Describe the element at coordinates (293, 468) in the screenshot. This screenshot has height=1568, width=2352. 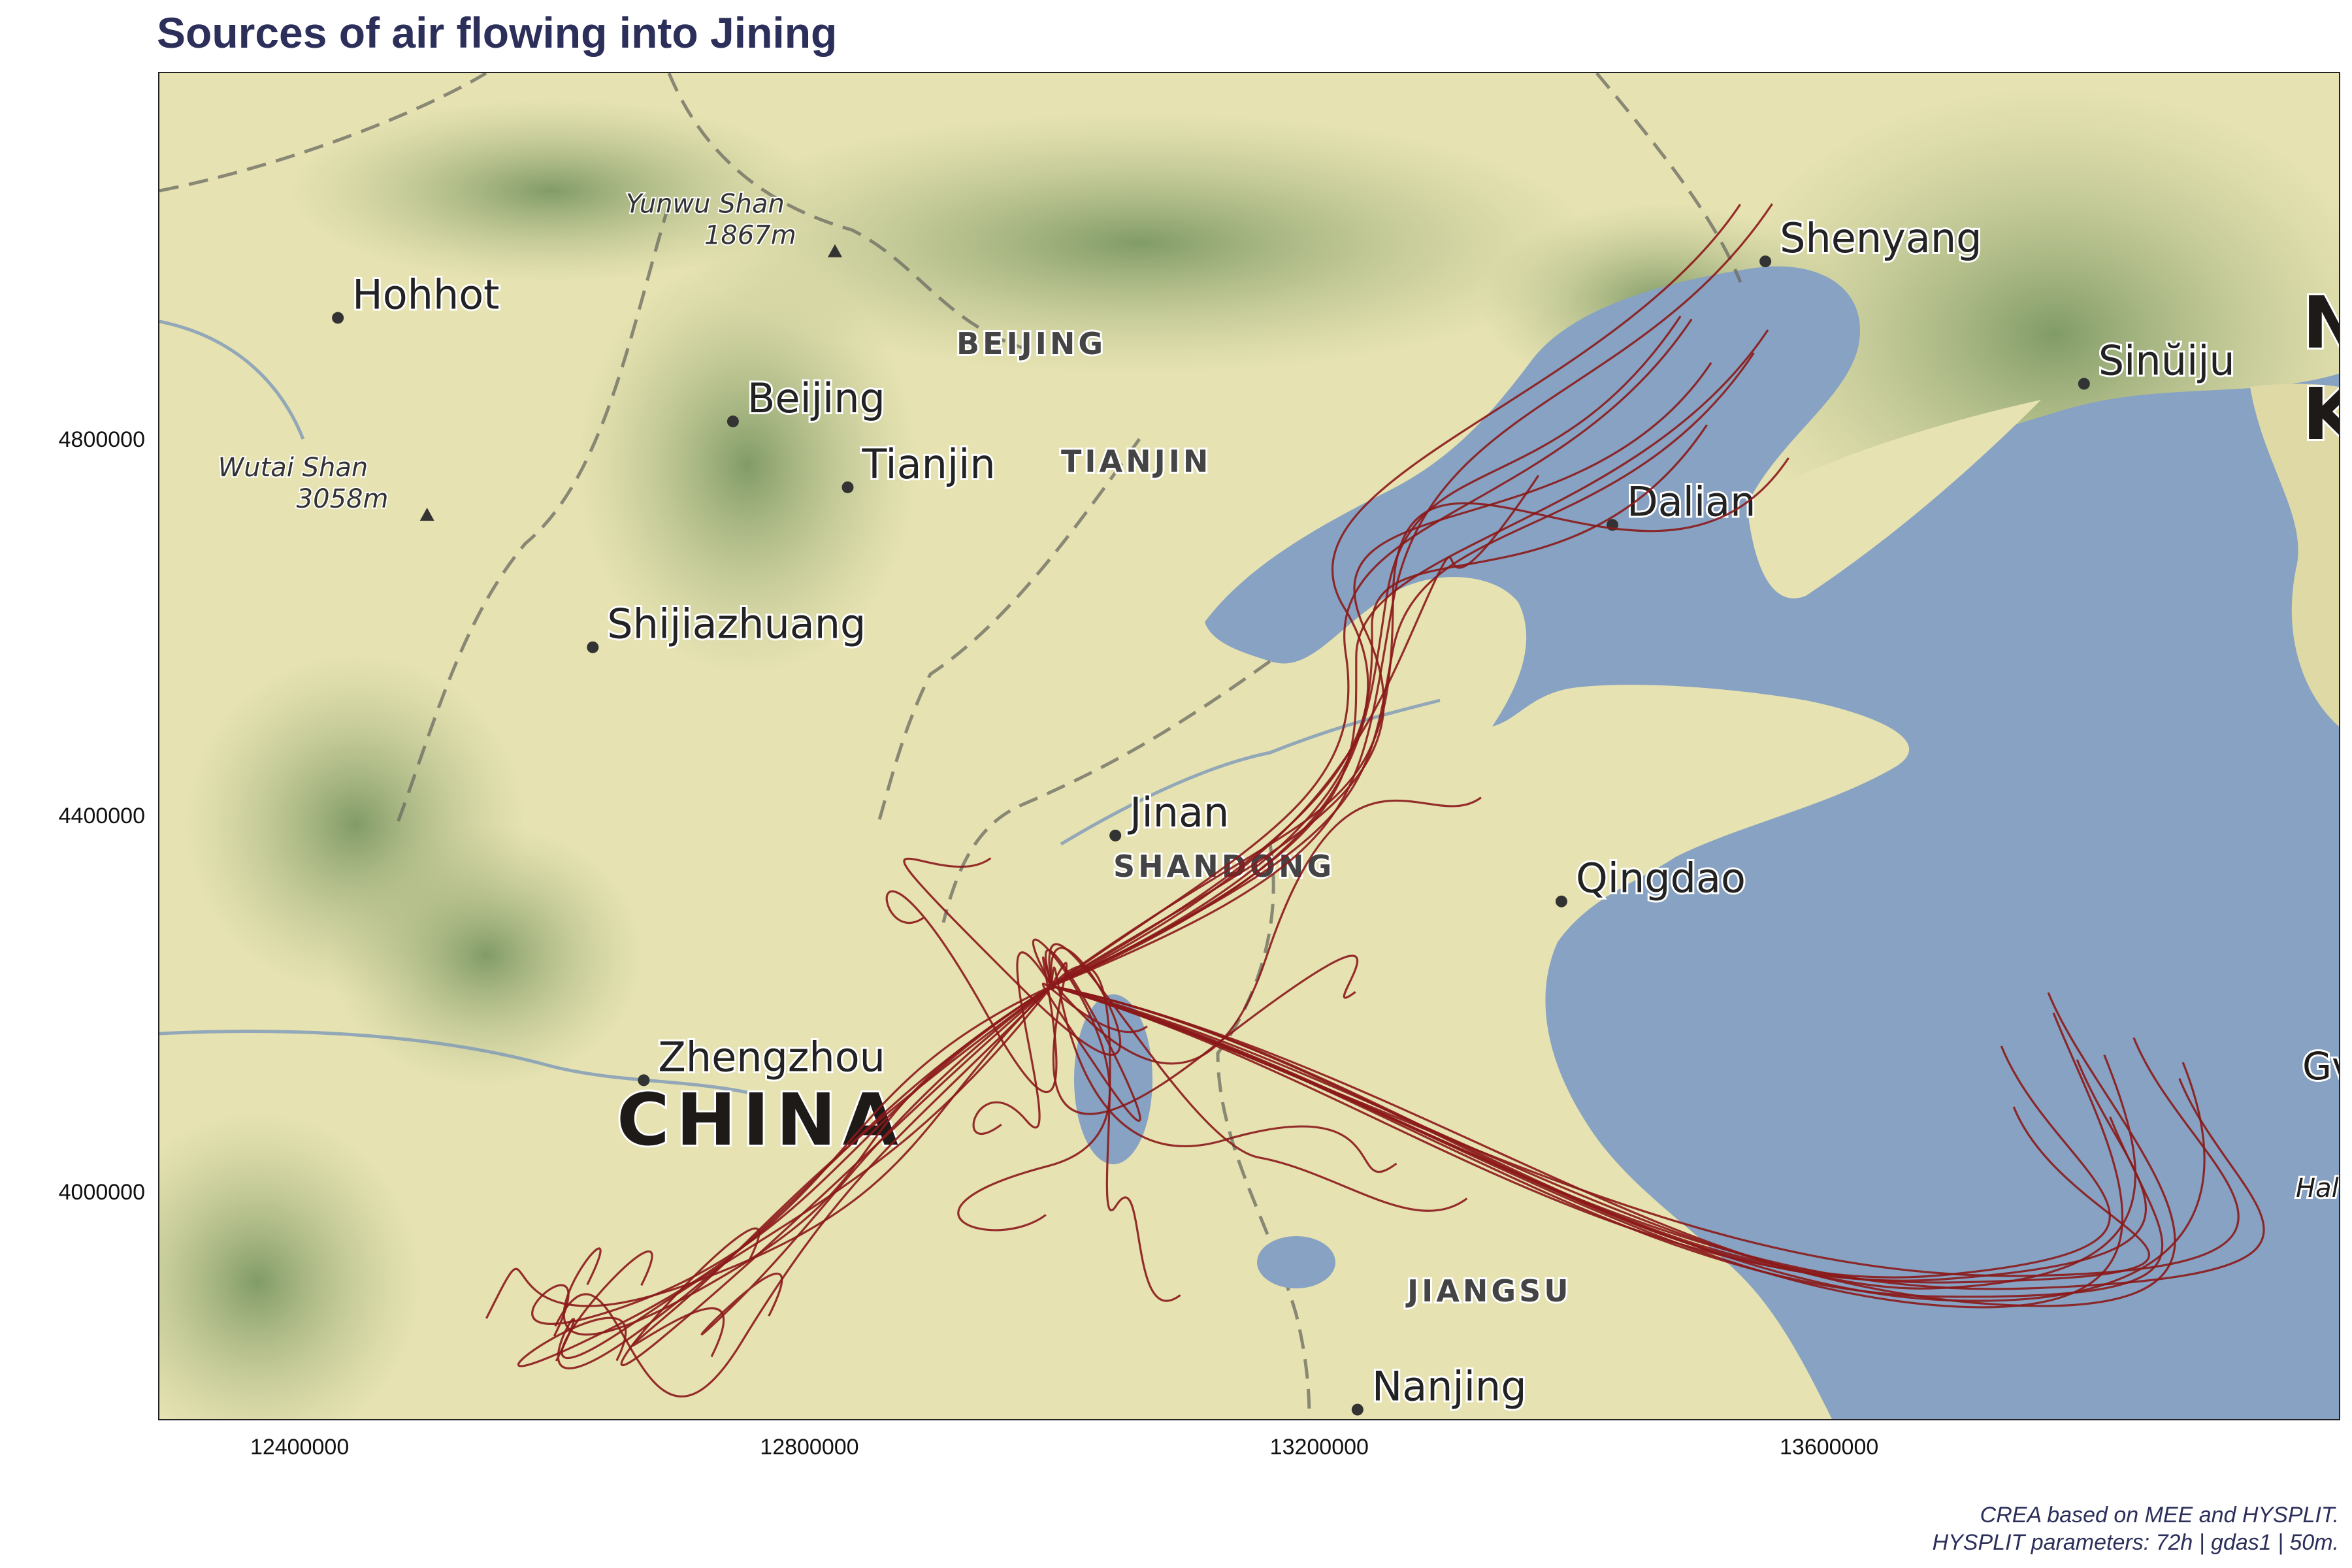
I see `peak-name: Wutai Shan` at that location.